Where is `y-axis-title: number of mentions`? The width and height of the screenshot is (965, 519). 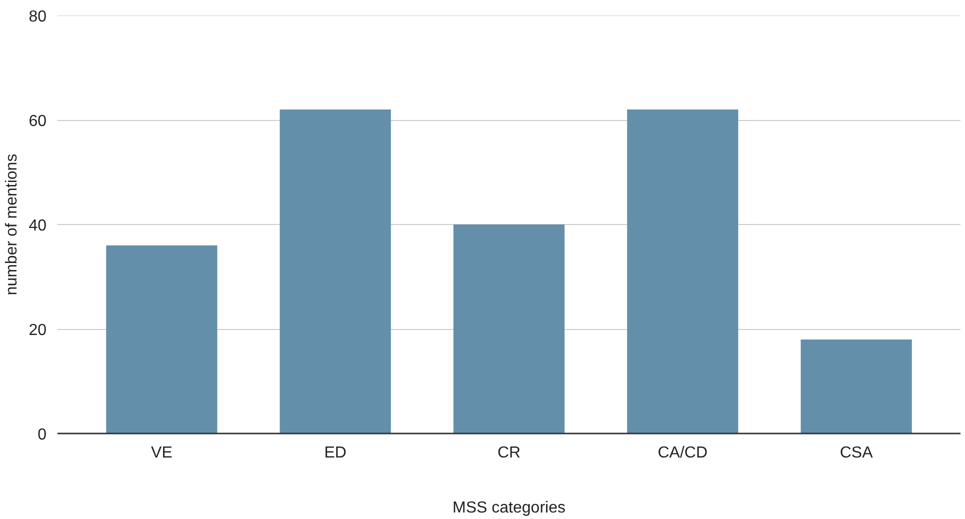
y-axis-title: number of mentions is located at coordinates (12, 225).